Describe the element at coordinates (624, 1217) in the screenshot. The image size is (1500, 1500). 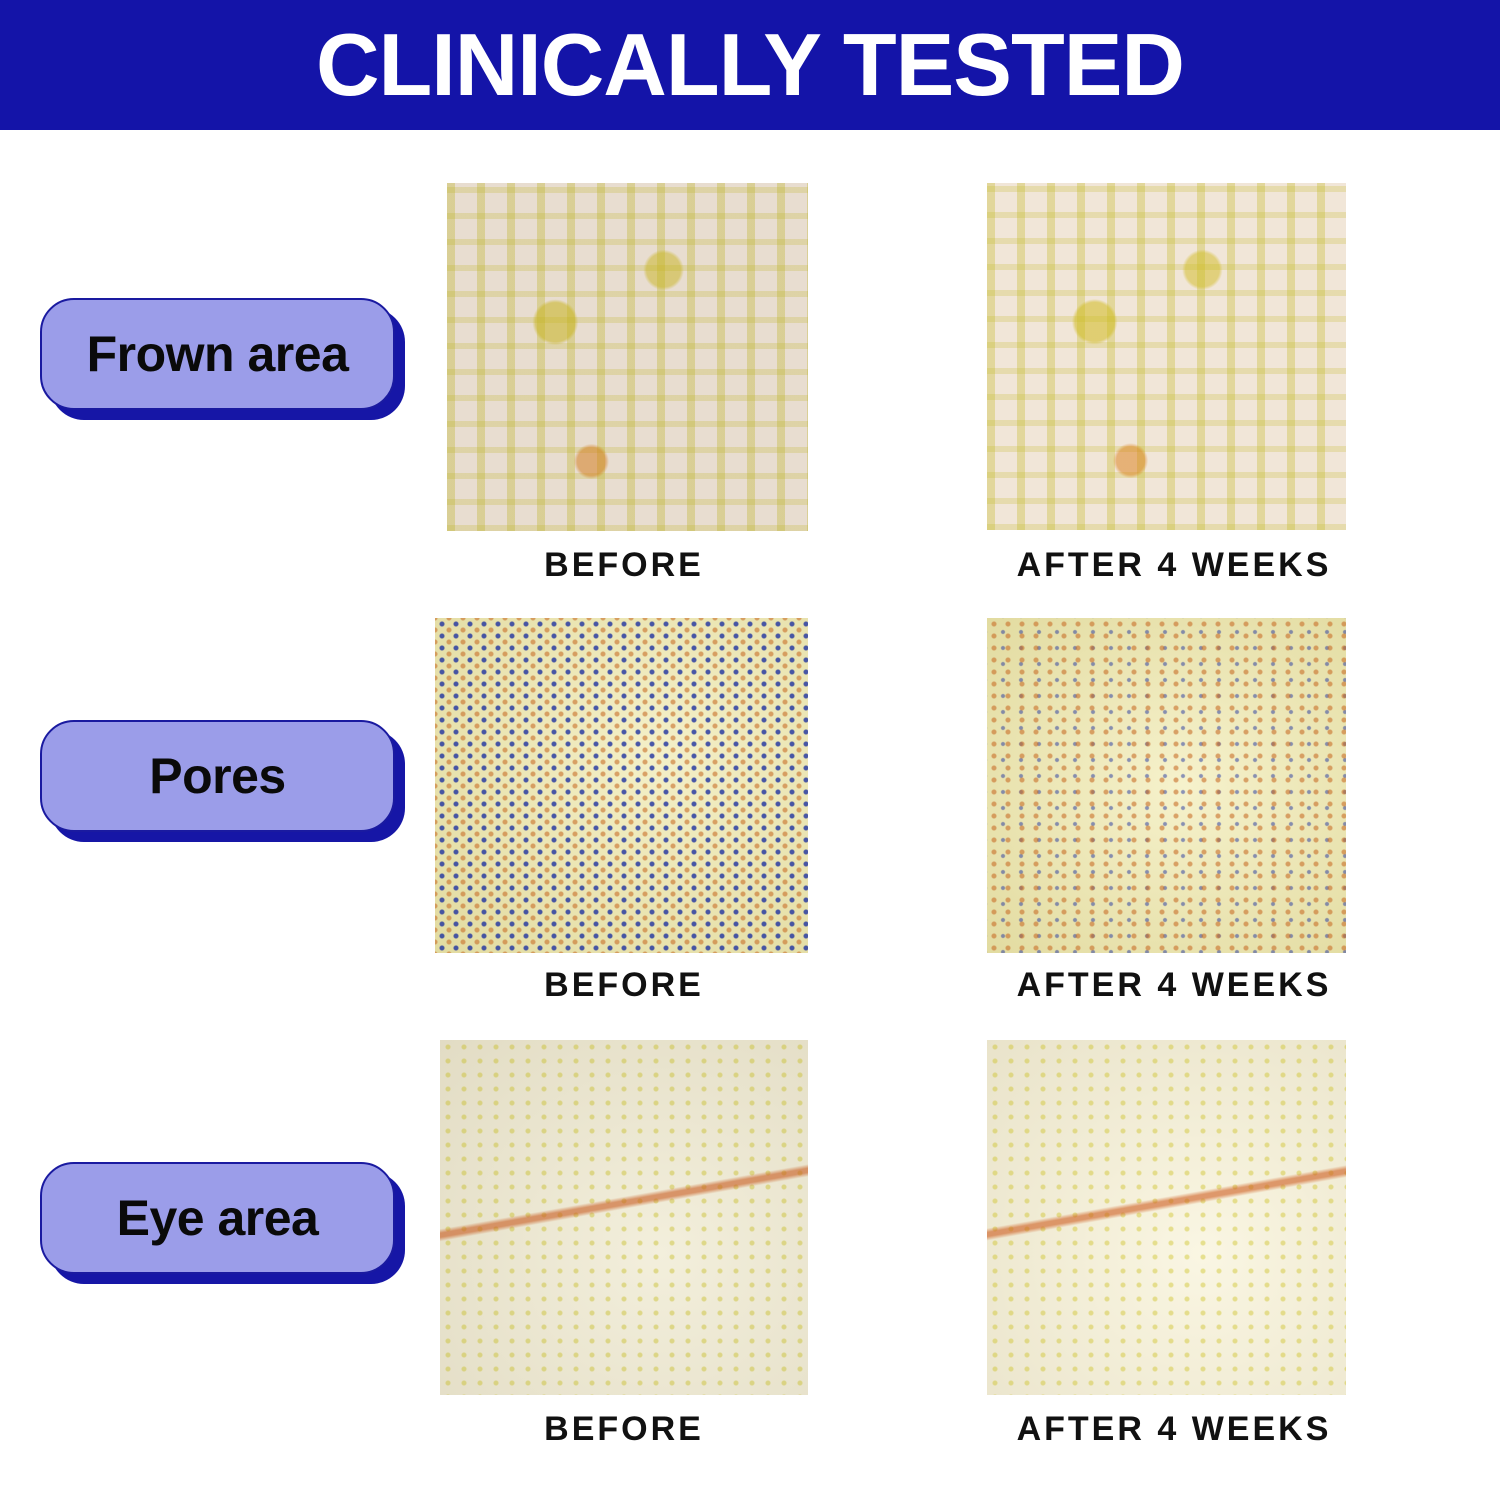
I see `eye-before-image` at that location.